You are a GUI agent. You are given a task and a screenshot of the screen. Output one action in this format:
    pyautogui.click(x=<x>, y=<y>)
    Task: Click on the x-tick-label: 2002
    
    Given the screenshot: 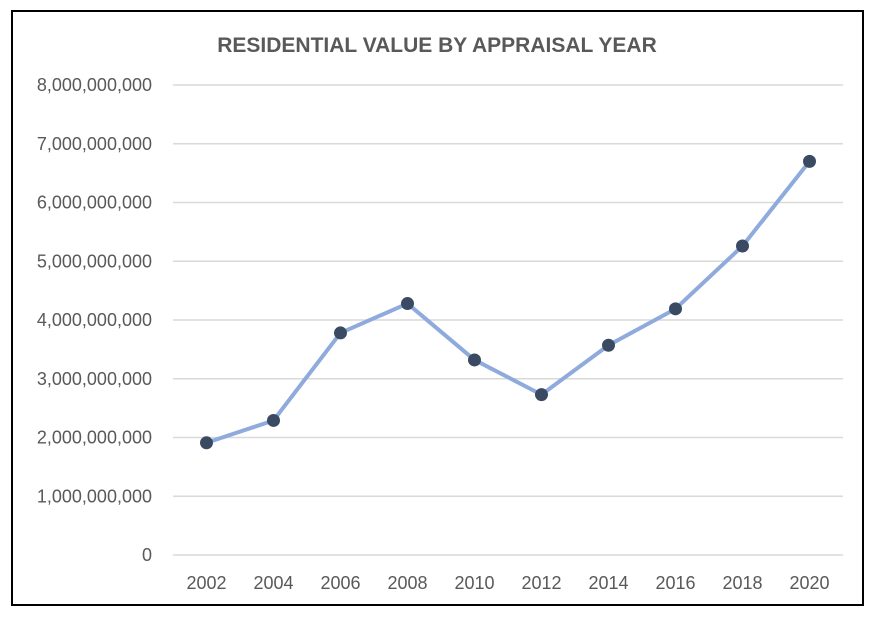 What is the action you would take?
    pyautogui.click(x=206, y=583)
    